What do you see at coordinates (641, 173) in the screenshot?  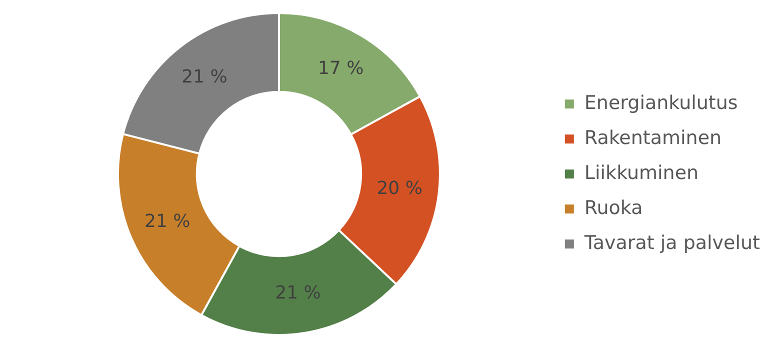 I see `legend-label: Liikkuminen` at bounding box center [641, 173].